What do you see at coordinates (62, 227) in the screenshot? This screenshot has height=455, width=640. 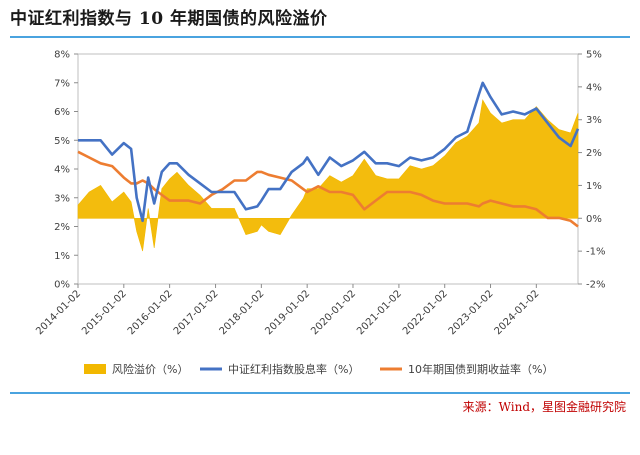 I see `left-tick-label: 2%` at bounding box center [62, 227].